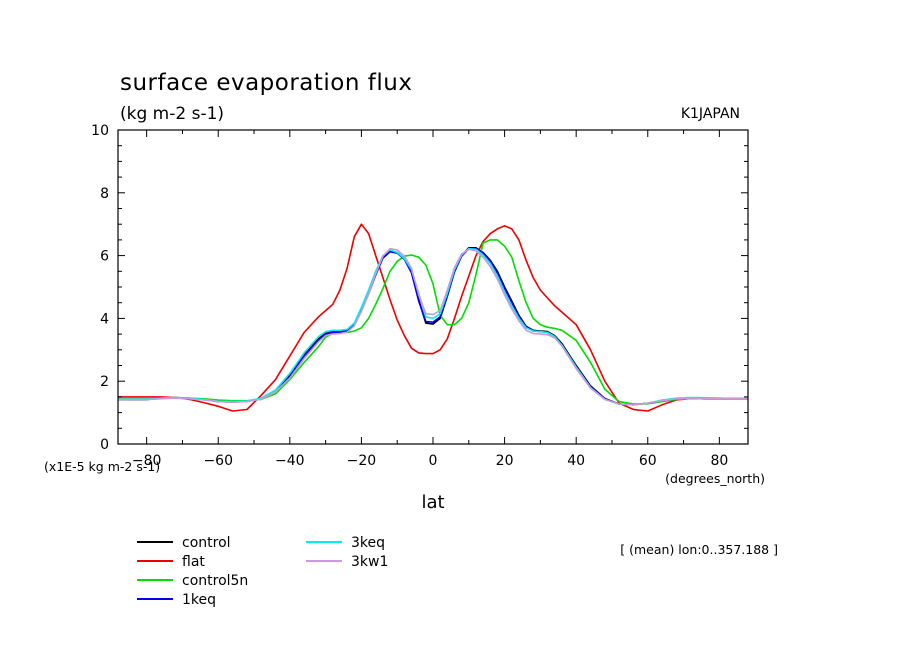  What do you see at coordinates (104, 445) in the screenshot?
I see `y-tick-label: 0` at bounding box center [104, 445].